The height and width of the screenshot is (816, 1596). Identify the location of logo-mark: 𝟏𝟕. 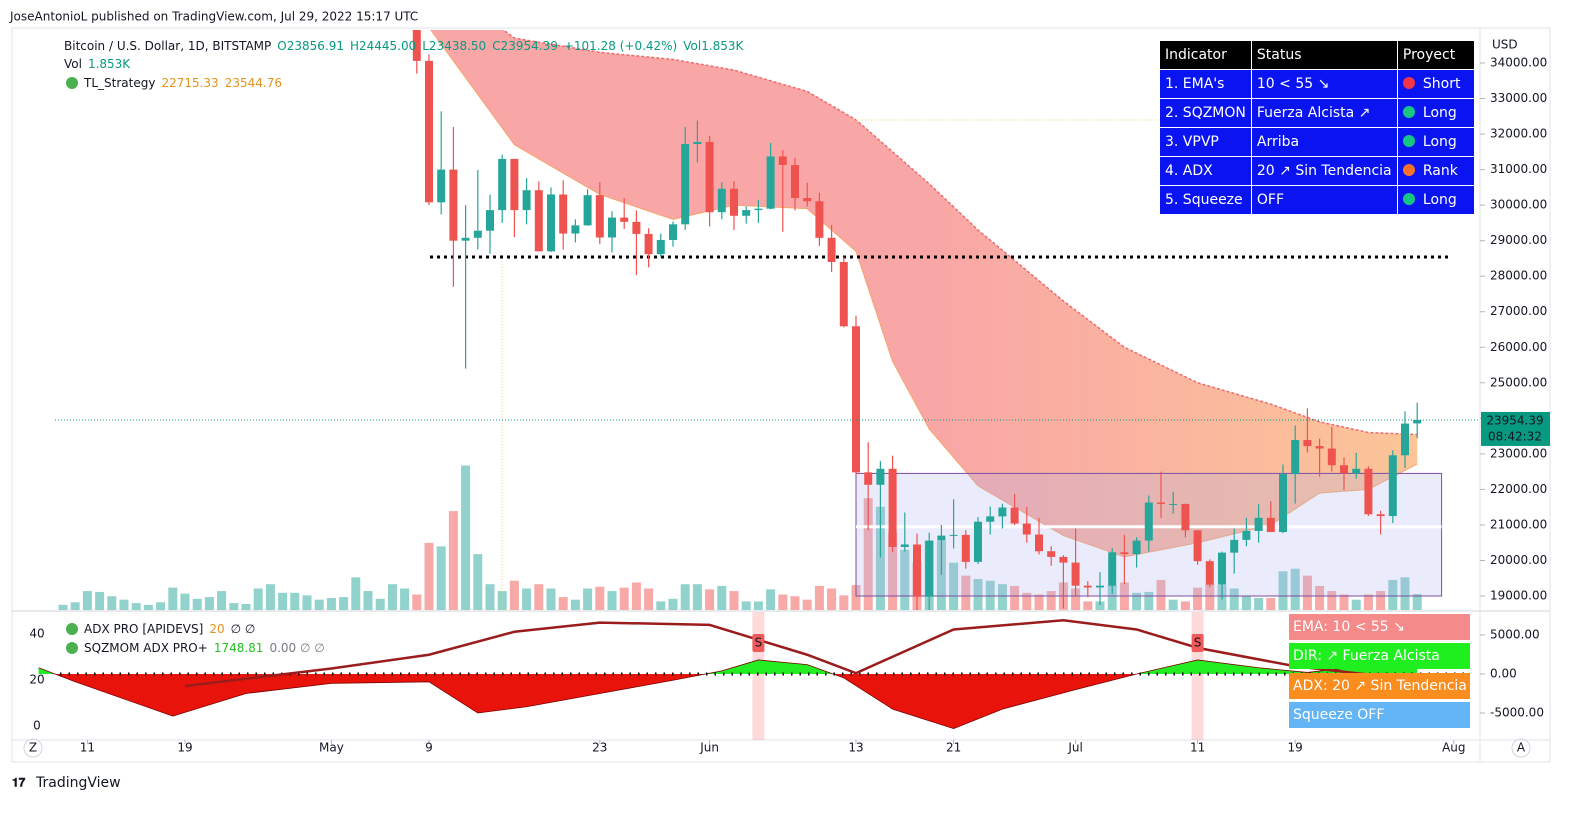
(19, 783).